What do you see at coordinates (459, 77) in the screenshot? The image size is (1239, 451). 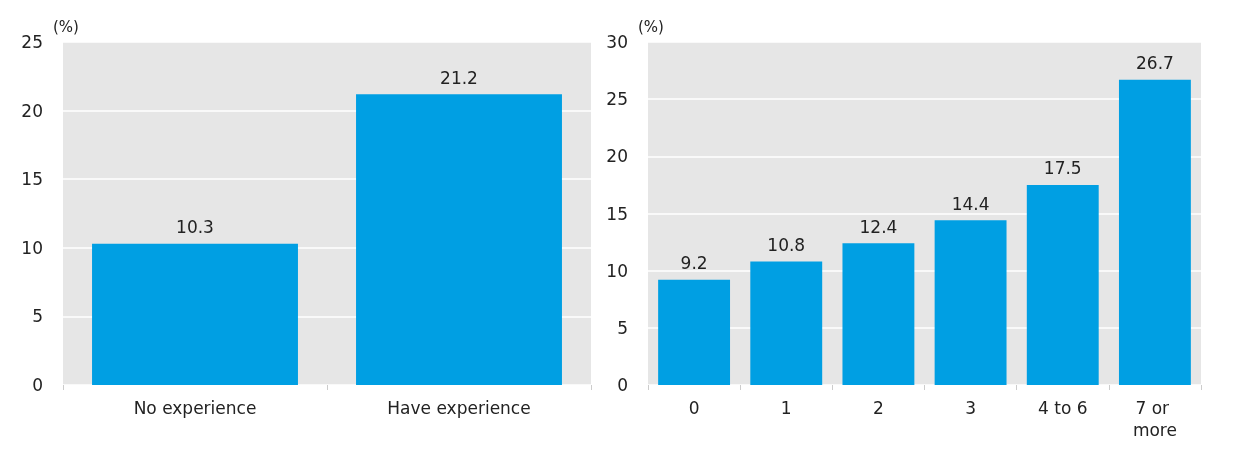 I see `data-label: 21.2` at bounding box center [459, 77].